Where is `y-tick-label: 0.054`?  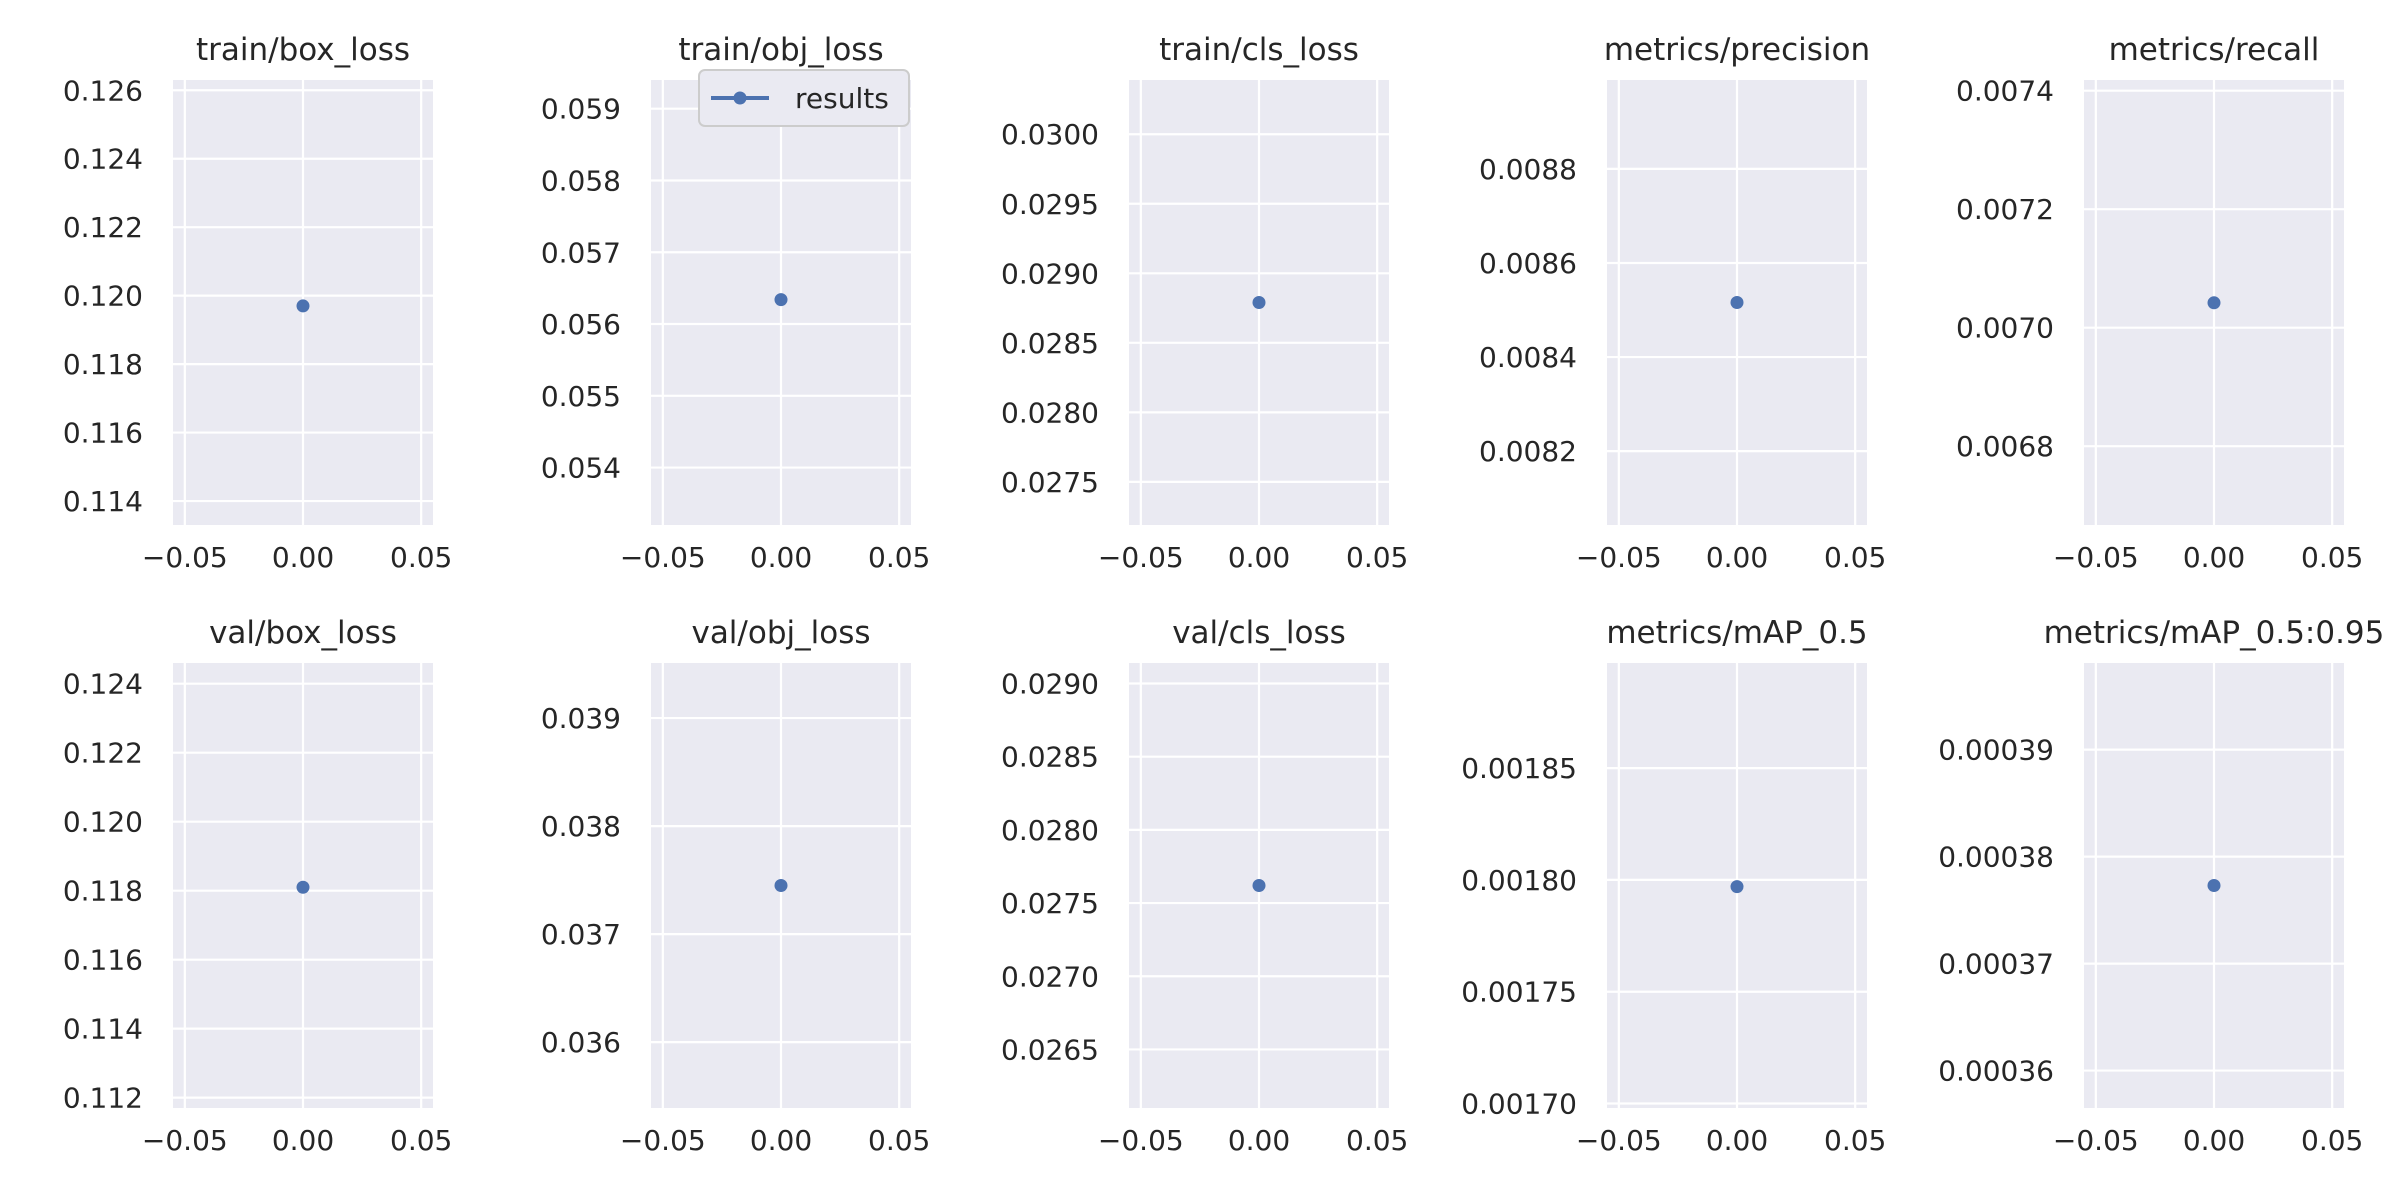
y-tick-label: 0.054 is located at coordinates (581, 468).